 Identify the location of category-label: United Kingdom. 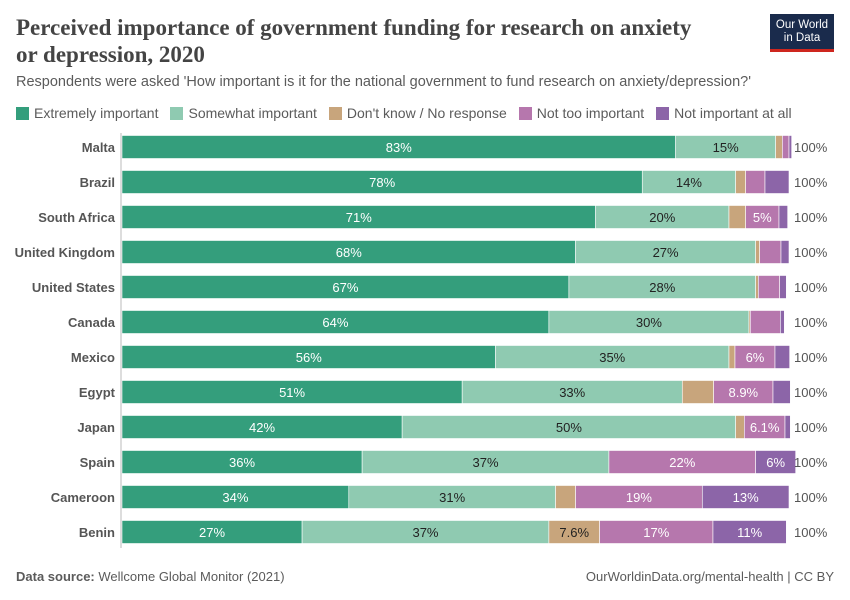
(65, 252).